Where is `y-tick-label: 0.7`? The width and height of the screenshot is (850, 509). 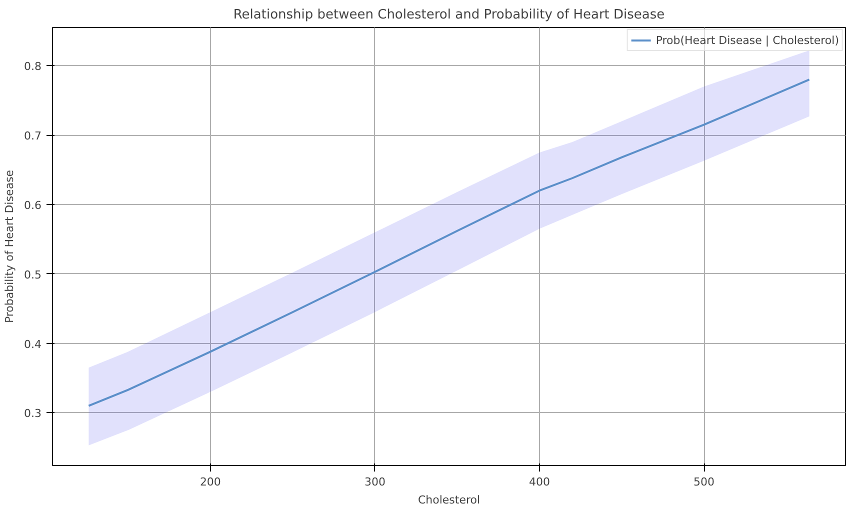 y-tick-label: 0.7 is located at coordinates (33, 136).